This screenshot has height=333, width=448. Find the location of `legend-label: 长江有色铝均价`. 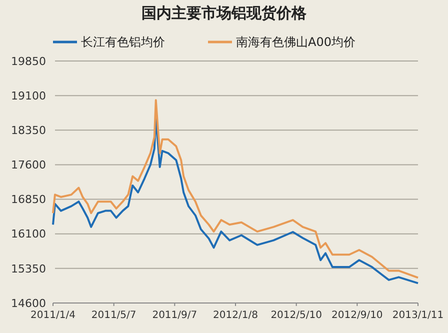

legend-label: 长江有色铝均价 is located at coordinates (123, 42).